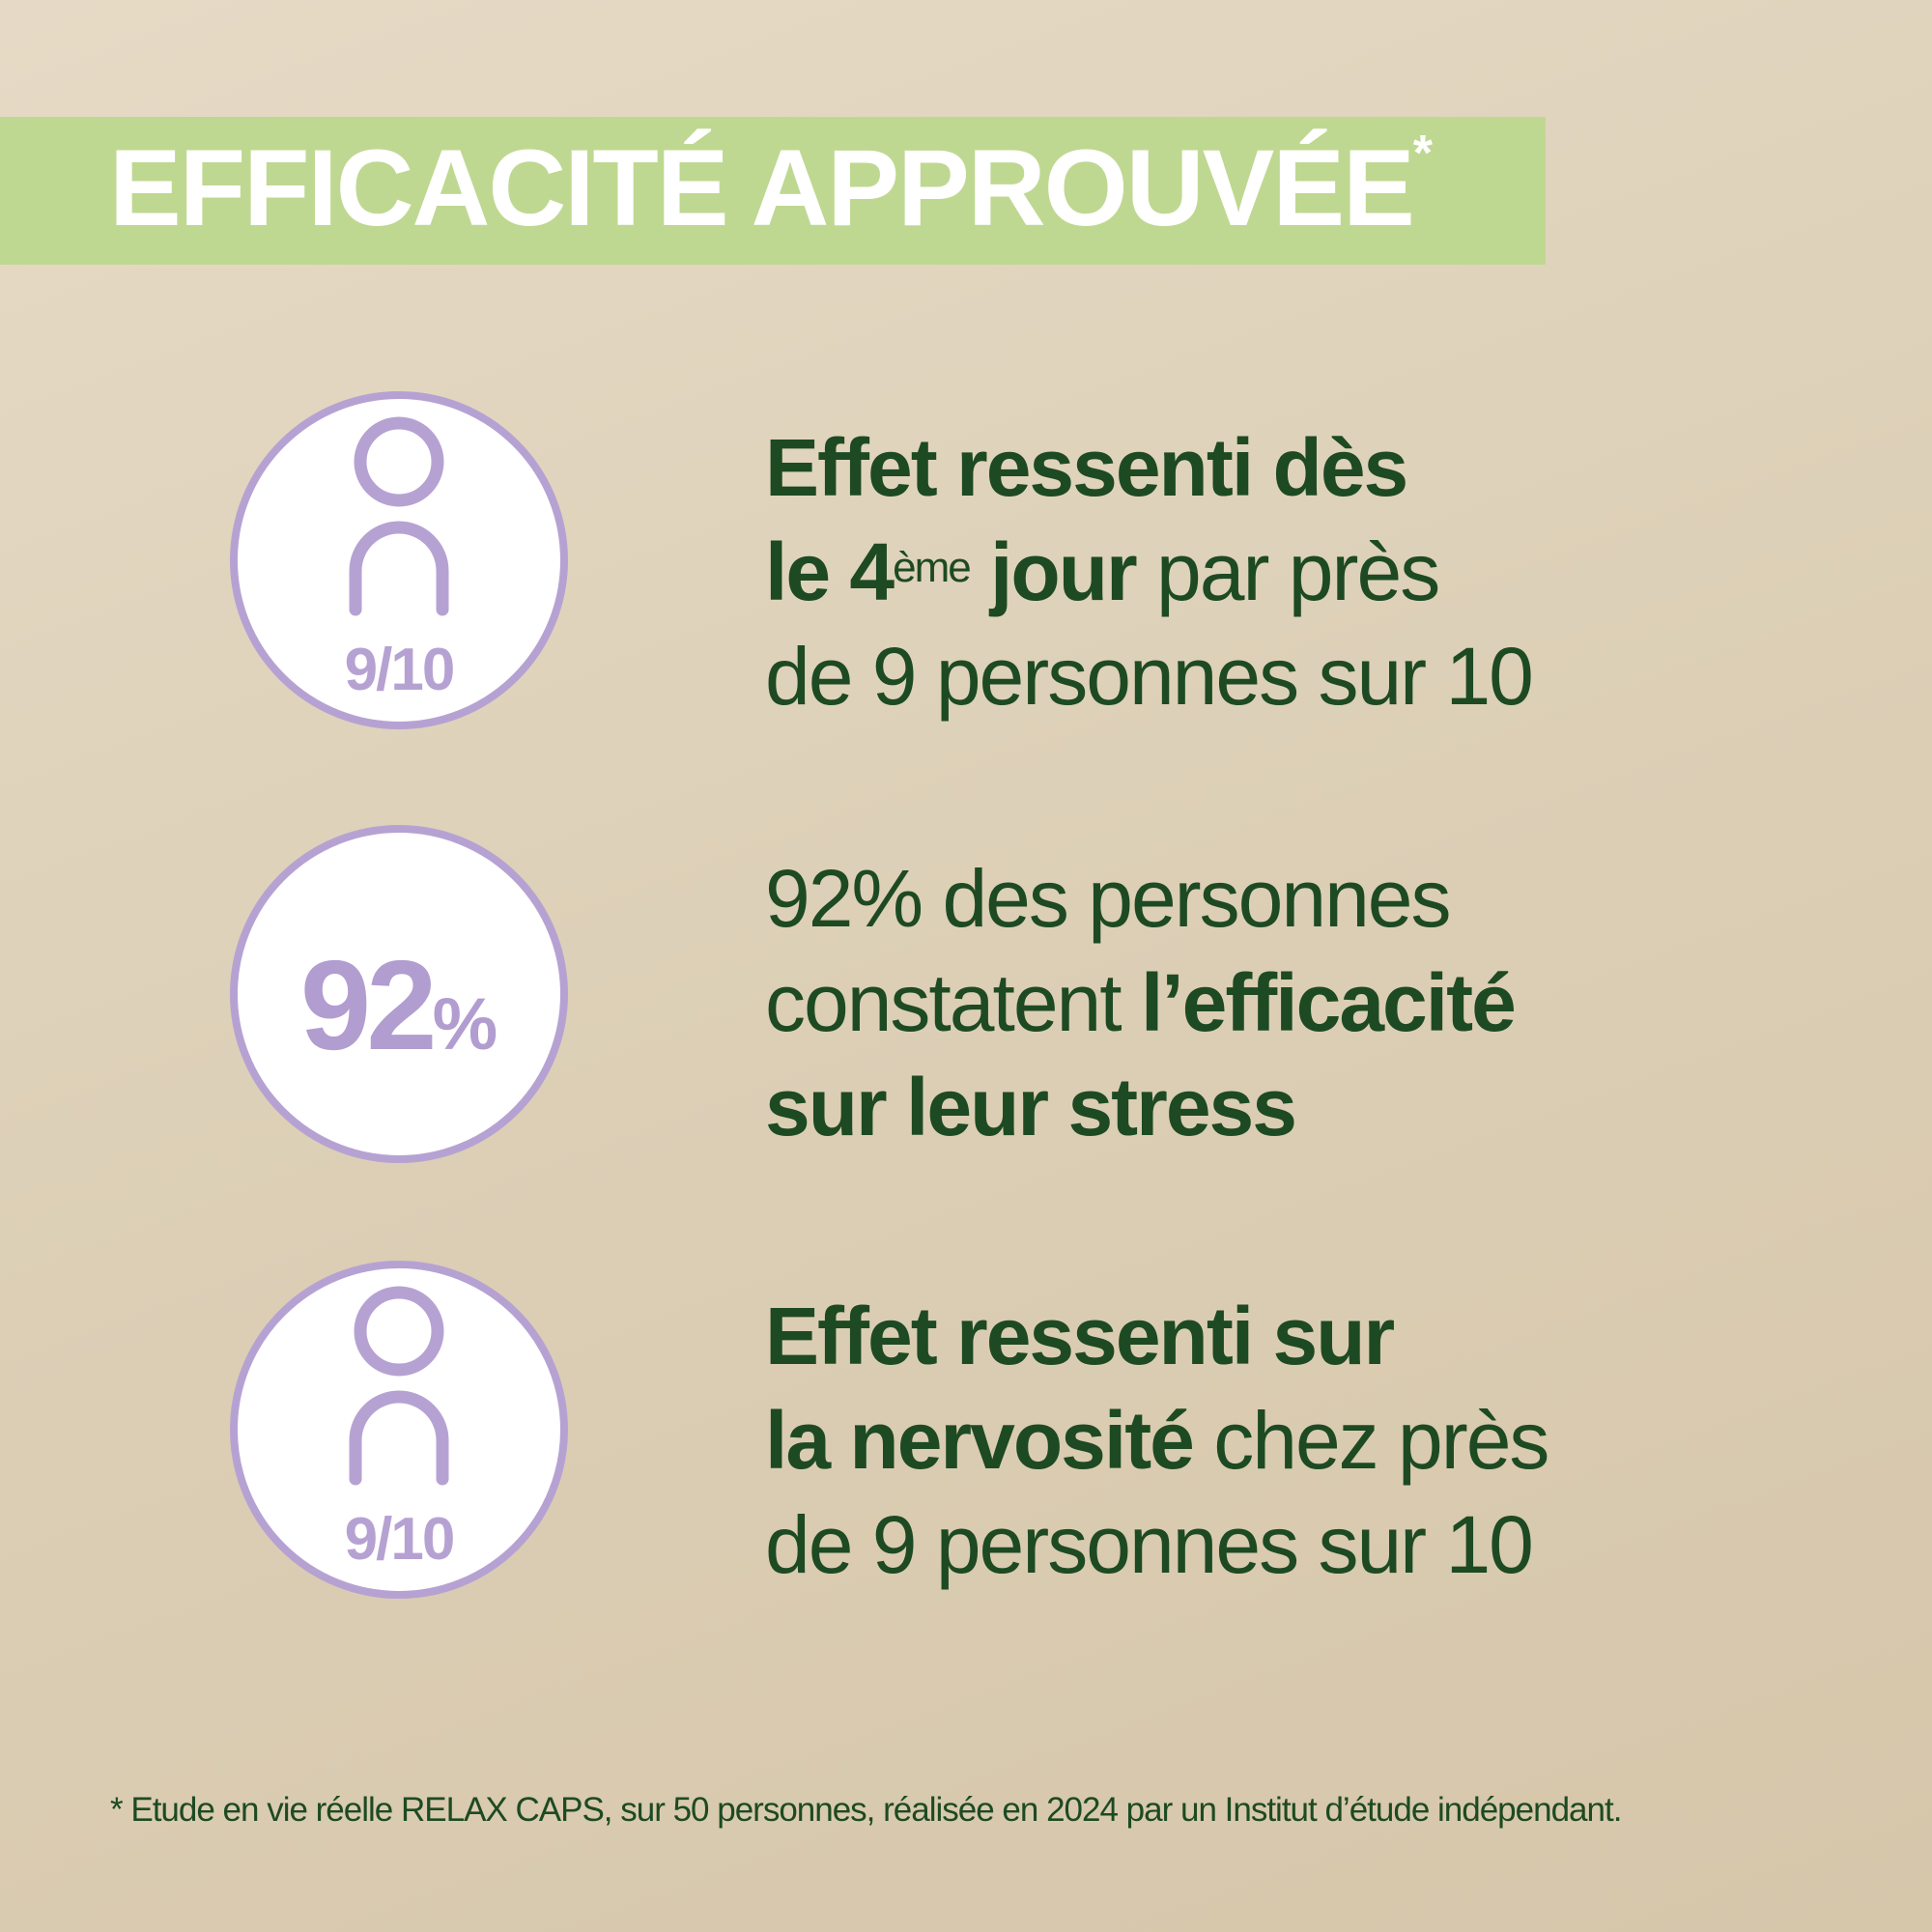 The image size is (1932, 1932). What do you see at coordinates (953, 1002) in the screenshot?
I see `stat-text: constatent` at bounding box center [953, 1002].